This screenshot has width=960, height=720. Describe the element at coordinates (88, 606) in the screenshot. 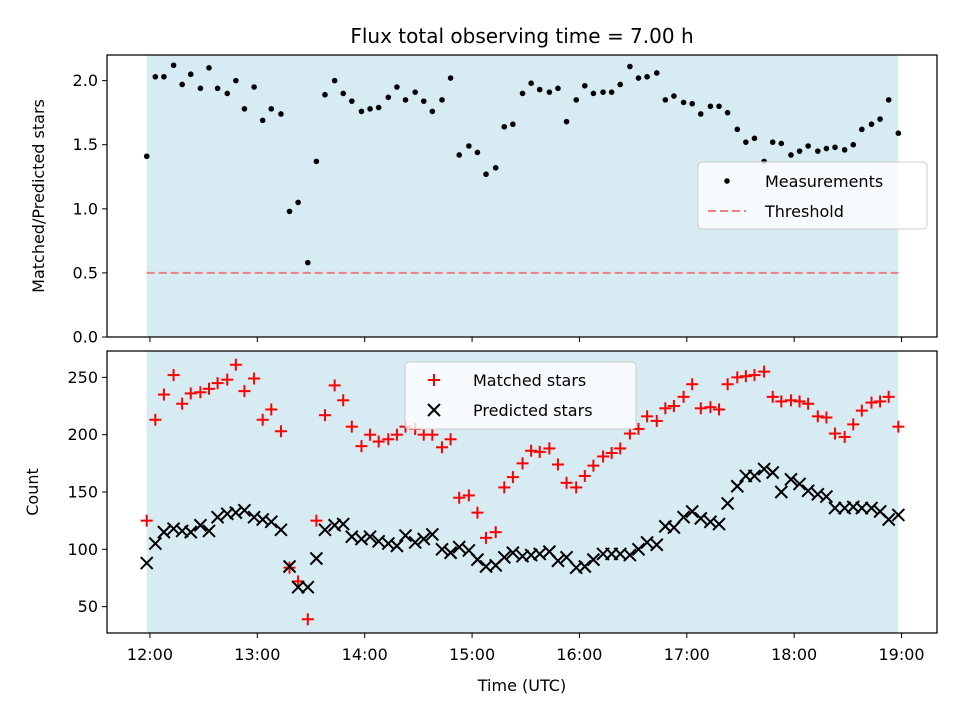

I see `y-tick-label: 50` at that location.